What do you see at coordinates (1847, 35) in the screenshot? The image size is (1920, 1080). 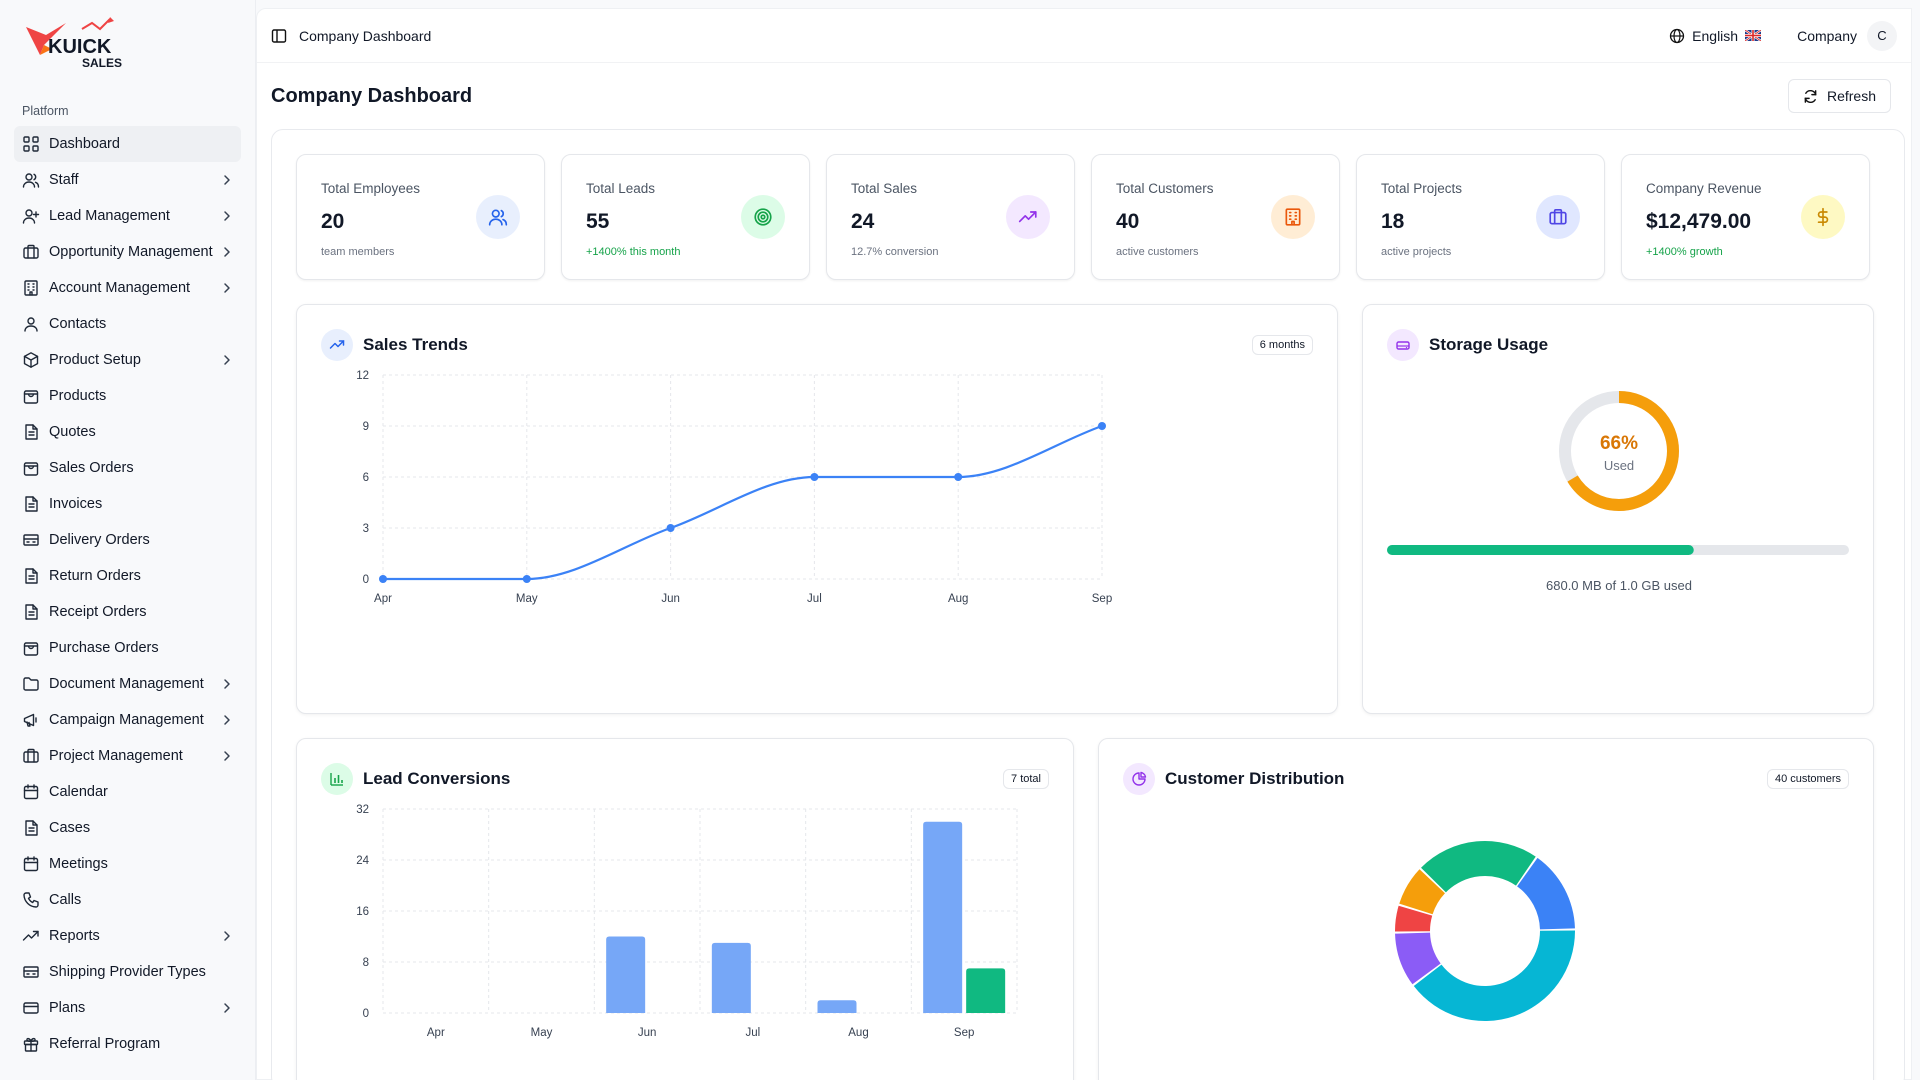 I see `company-menu: Company C` at bounding box center [1847, 35].